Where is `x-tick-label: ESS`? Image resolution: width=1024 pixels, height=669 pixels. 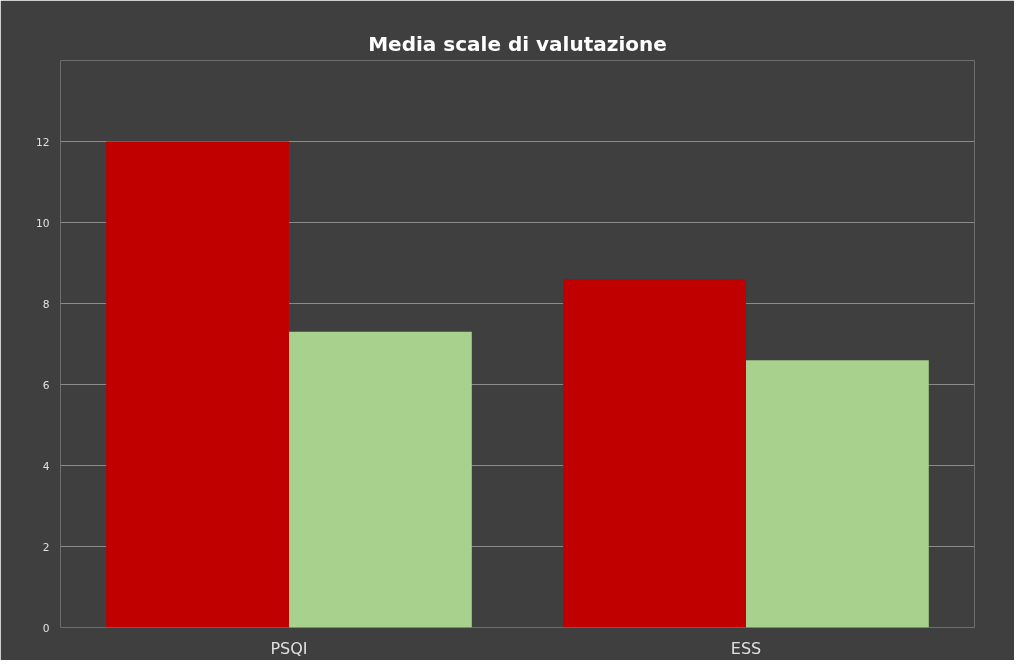 x-tick-label: ESS is located at coordinates (746, 648).